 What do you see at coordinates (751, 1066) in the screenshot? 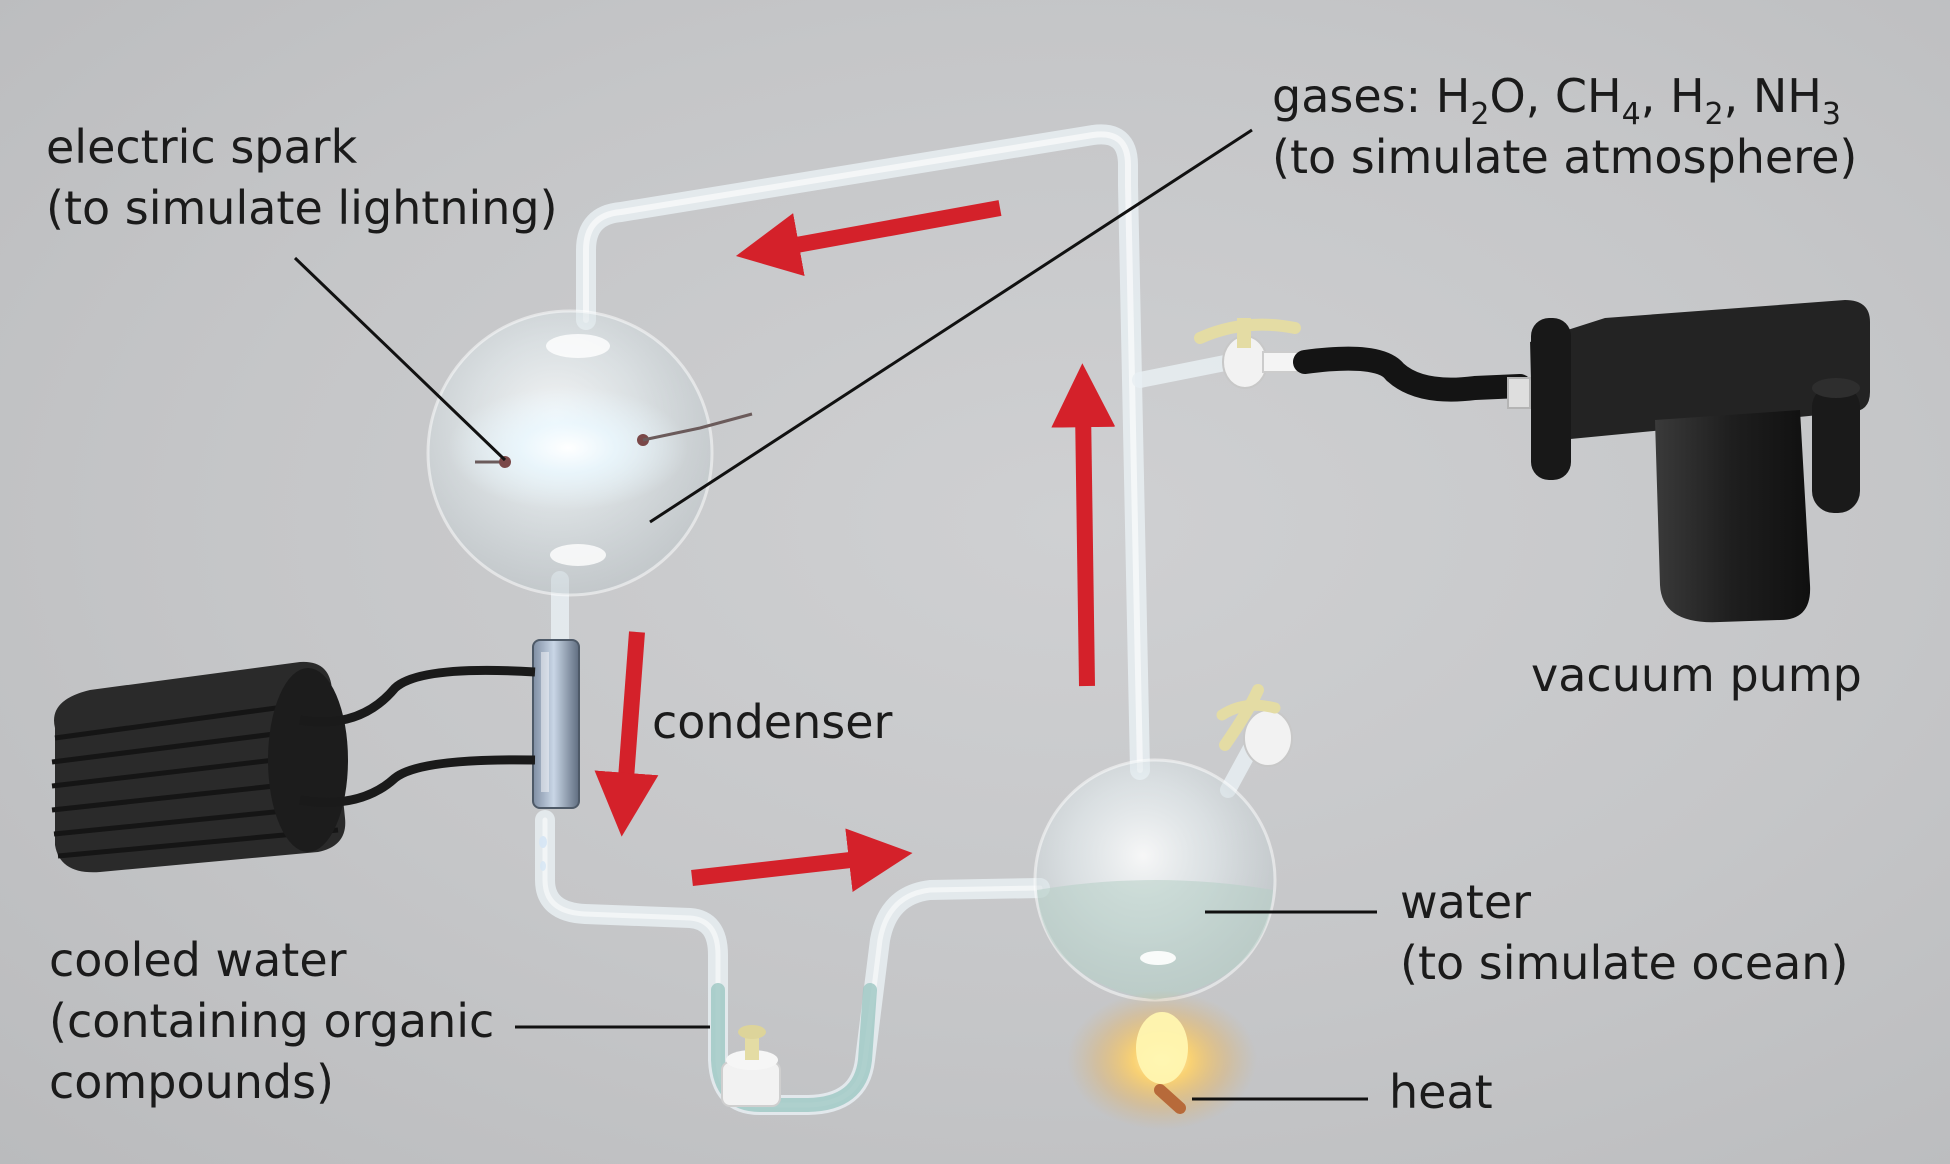
I see `stopcock-lower` at bounding box center [751, 1066].